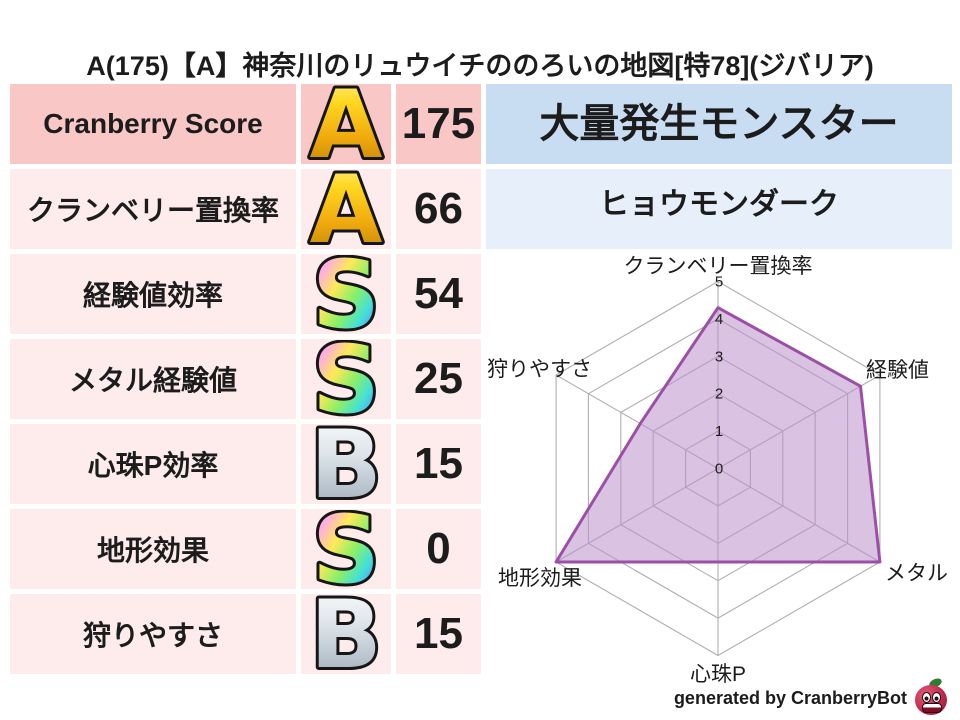 The width and height of the screenshot is (960, 720). I want to click on credit-text: generated by CranberryBot, so click(790, 697).